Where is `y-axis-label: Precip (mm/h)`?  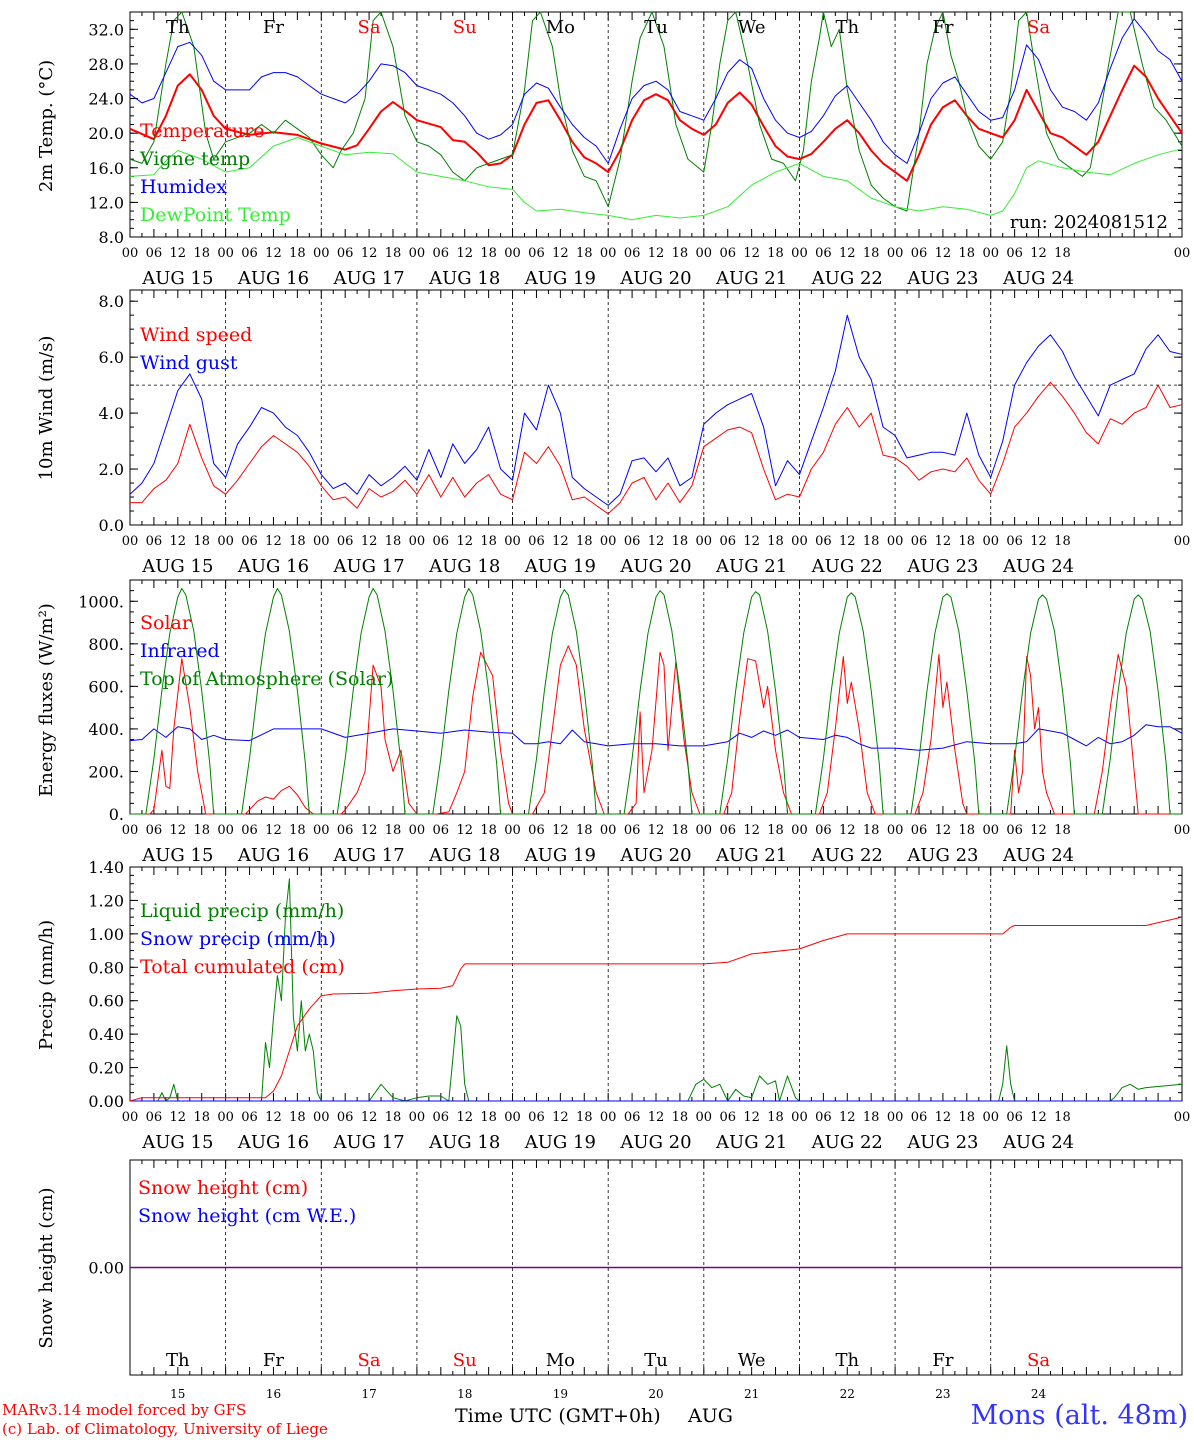 y-axis-label: Precip (mm/h) is located at coordinates (46, 985).